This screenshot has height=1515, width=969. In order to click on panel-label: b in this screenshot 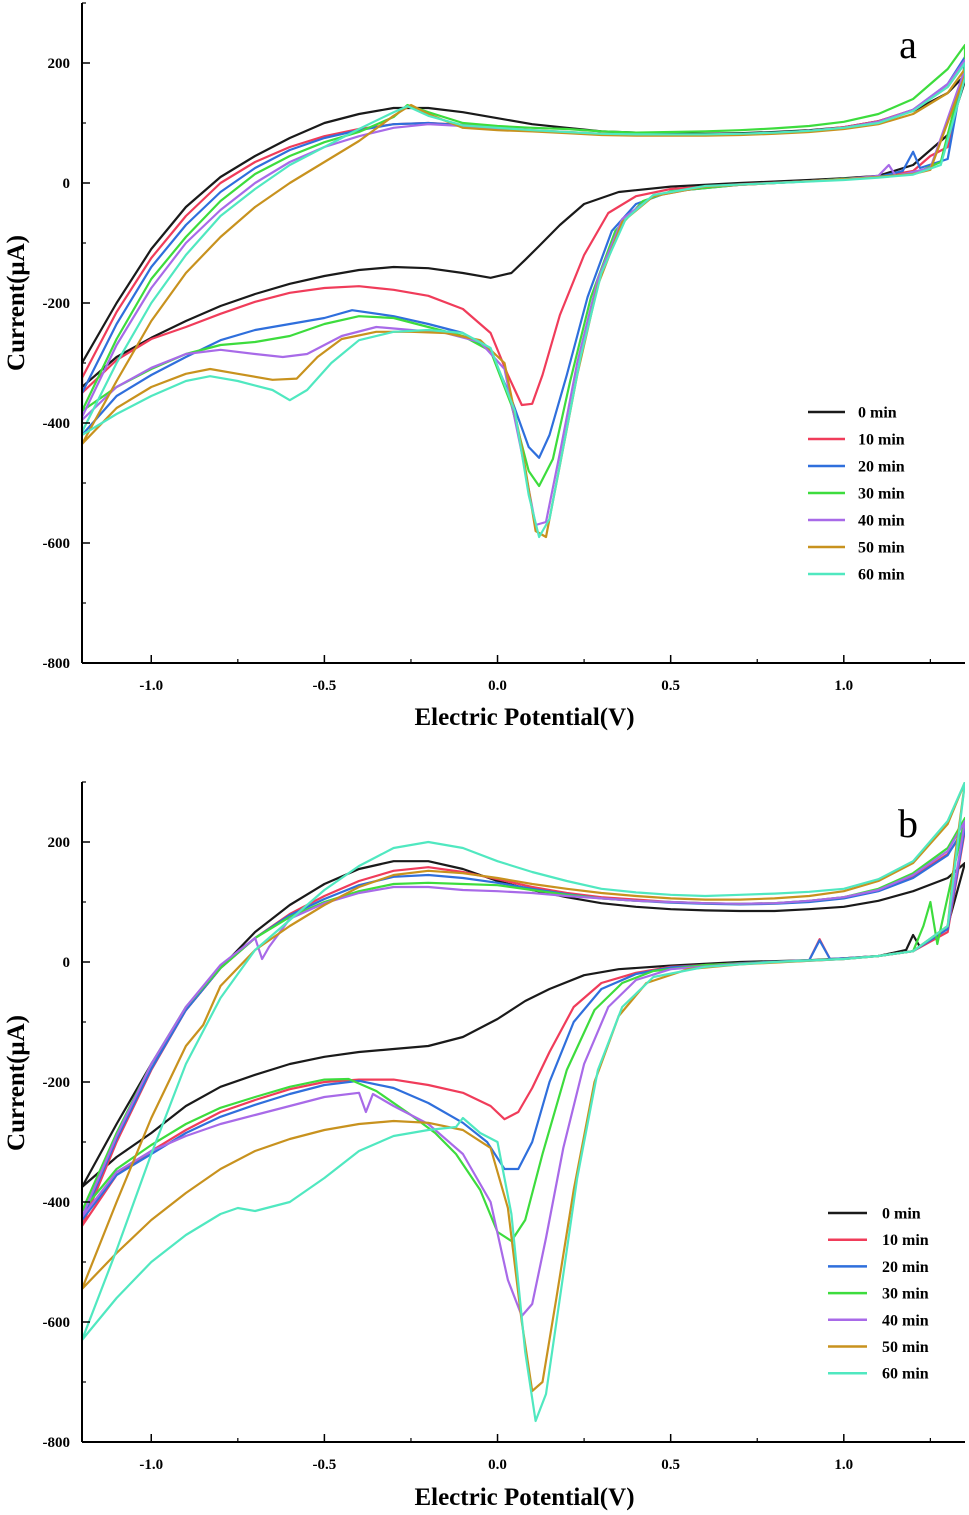, I will do `click(908, 823)`.